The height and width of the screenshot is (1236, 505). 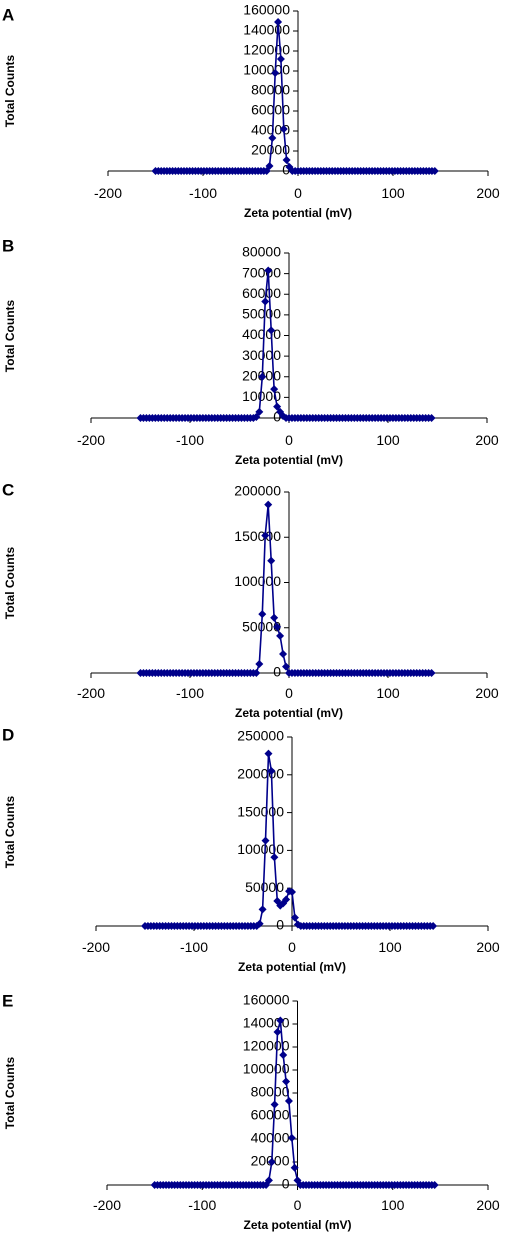 I want to click on y-tick-label: 50000, so click(x=264, y=887).